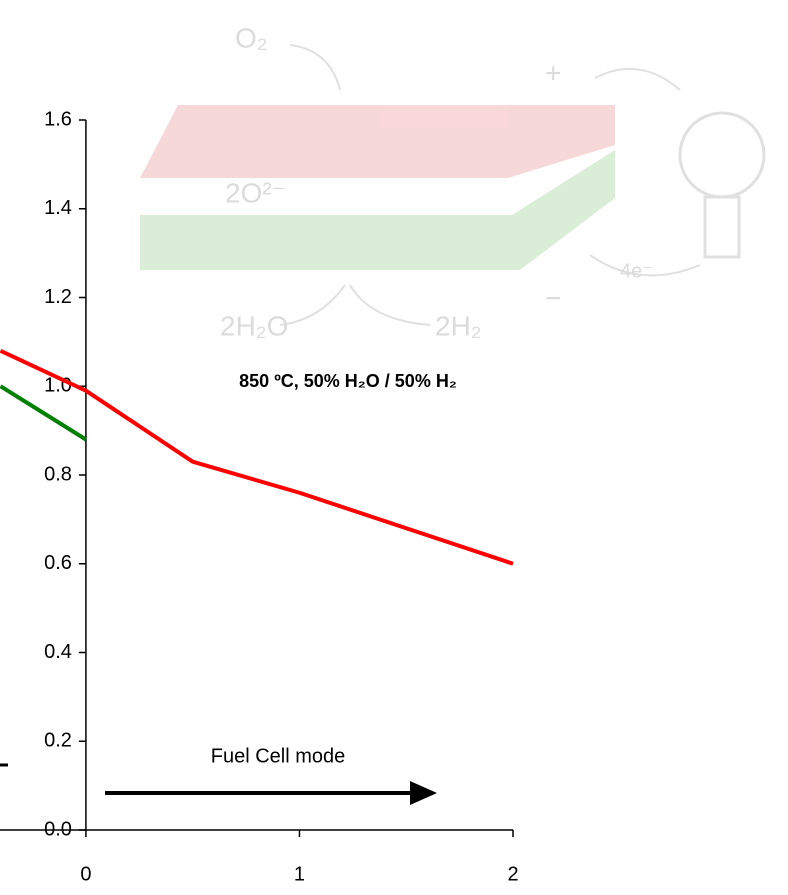 This screenshot has height=895, width=788. What do you see at coordinates (254, 325) in the screenshot?
I see `diagram-label: 2H₂O` at bounding box center [254, 325].